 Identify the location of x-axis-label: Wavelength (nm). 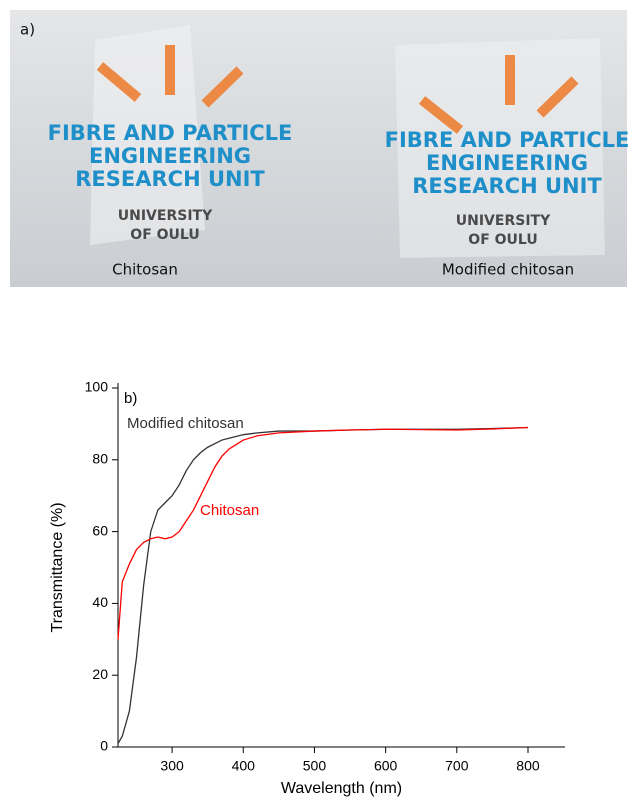
(341, 788).